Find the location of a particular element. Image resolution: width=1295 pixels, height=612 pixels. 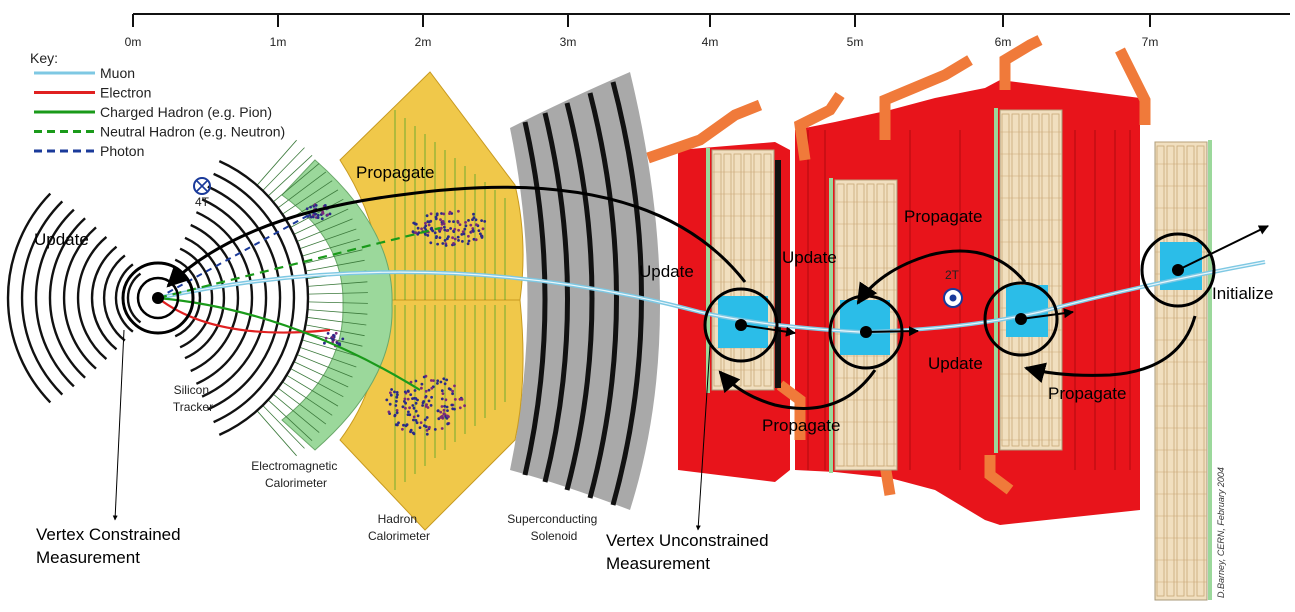

distance-scale: 0m 1m 2m 3m 4m 5m 6m 7m is located at coordinates (707, 31).